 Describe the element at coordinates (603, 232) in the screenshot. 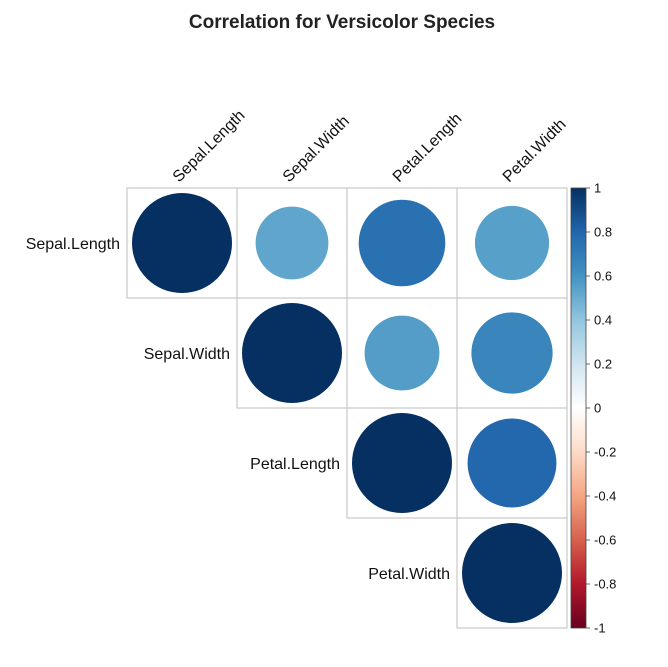

I see `colorbar-tick-label: 0.8` at that location.